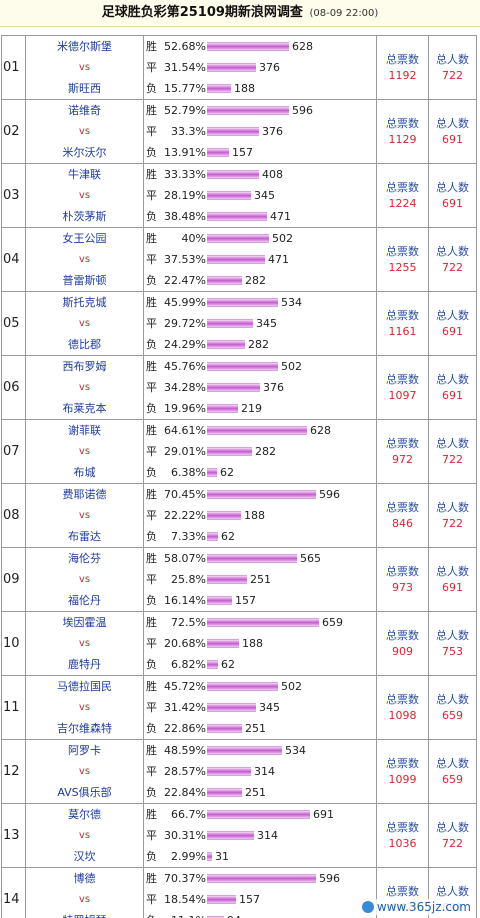 This screenshot has height=918, width=480. Describe the element at coordinates (84, 408) in the screenshot. I see `away-team: 布莱克本` at that location.